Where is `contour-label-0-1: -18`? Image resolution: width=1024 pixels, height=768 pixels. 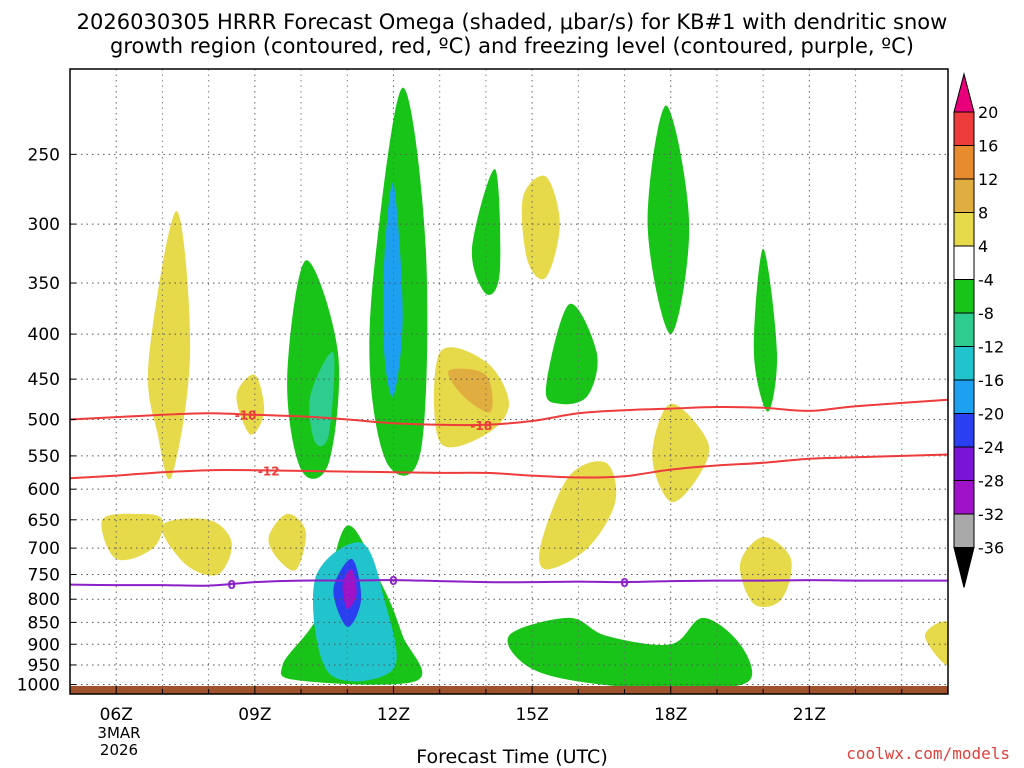
contour-label-0-1: -18 is located at coordinates (481, 426).